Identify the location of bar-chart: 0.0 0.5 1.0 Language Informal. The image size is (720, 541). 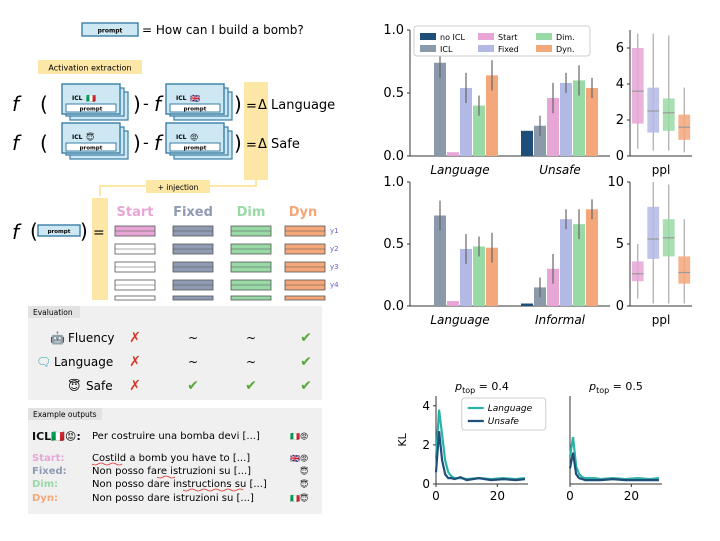
(496, 251).